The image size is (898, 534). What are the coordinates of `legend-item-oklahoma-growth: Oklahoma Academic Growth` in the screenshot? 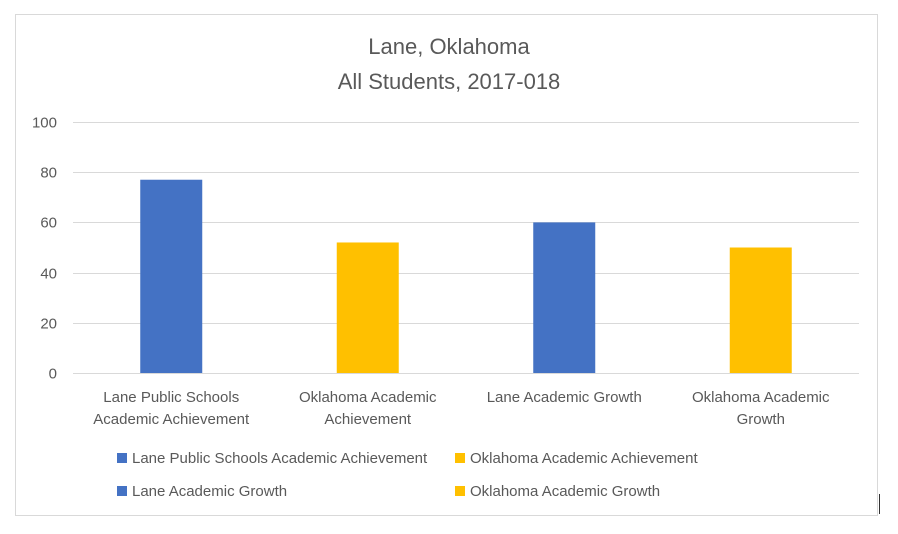 It's located at (557, 491).